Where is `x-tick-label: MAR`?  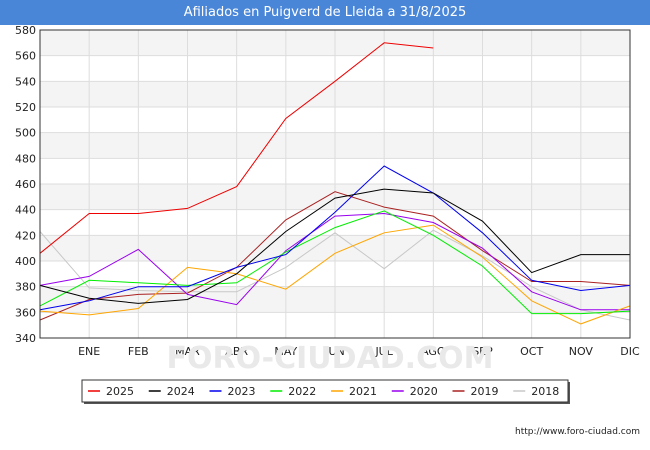 x-tick-label: MAR is located at coordinates (187, 351).